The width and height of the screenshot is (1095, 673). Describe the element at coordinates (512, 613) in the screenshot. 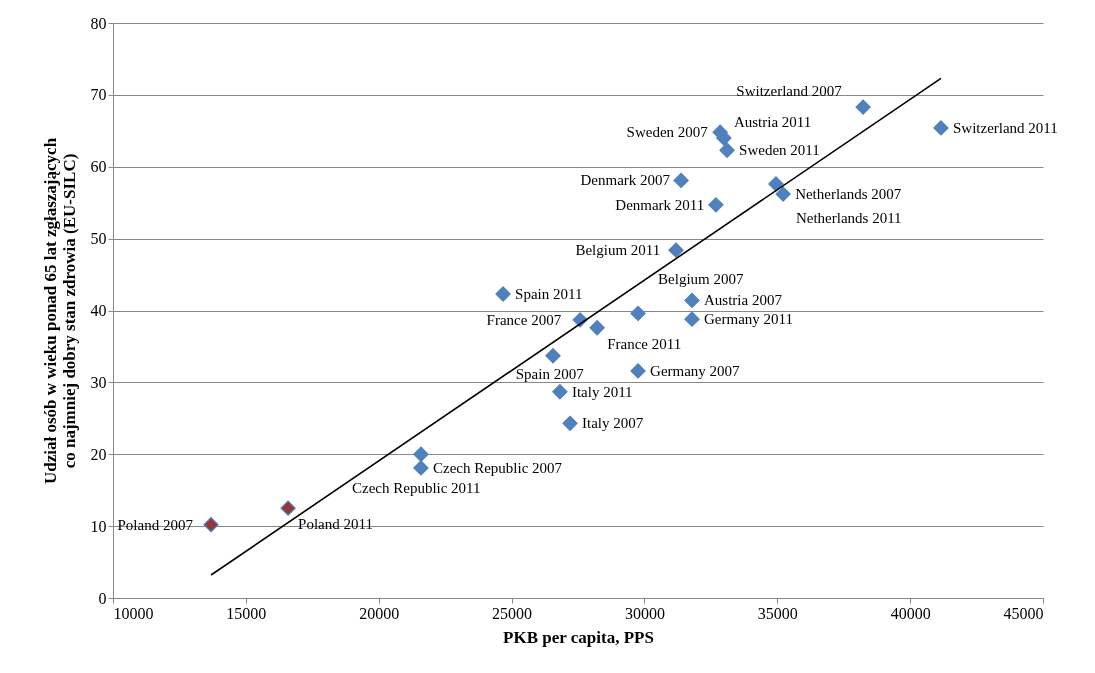

I see `x-tick-label: 25000` at that location.